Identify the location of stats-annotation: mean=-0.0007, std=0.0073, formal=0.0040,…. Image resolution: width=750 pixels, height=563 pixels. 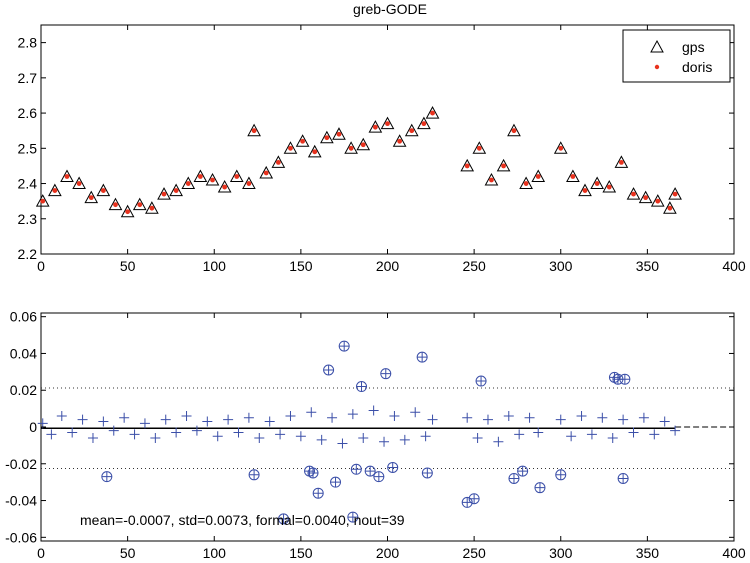
(242, 520).